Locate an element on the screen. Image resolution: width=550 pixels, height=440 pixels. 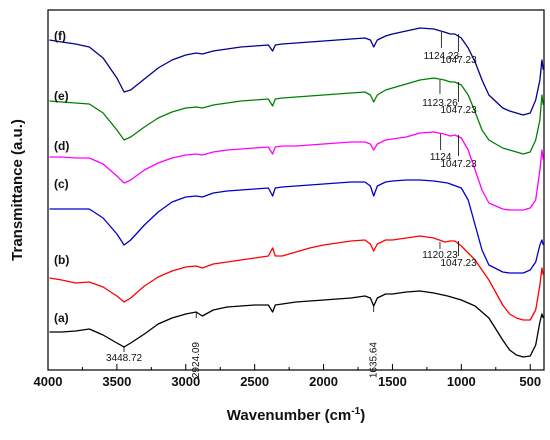
x-axis-title-close: ) is located at coordinates (362, 415).